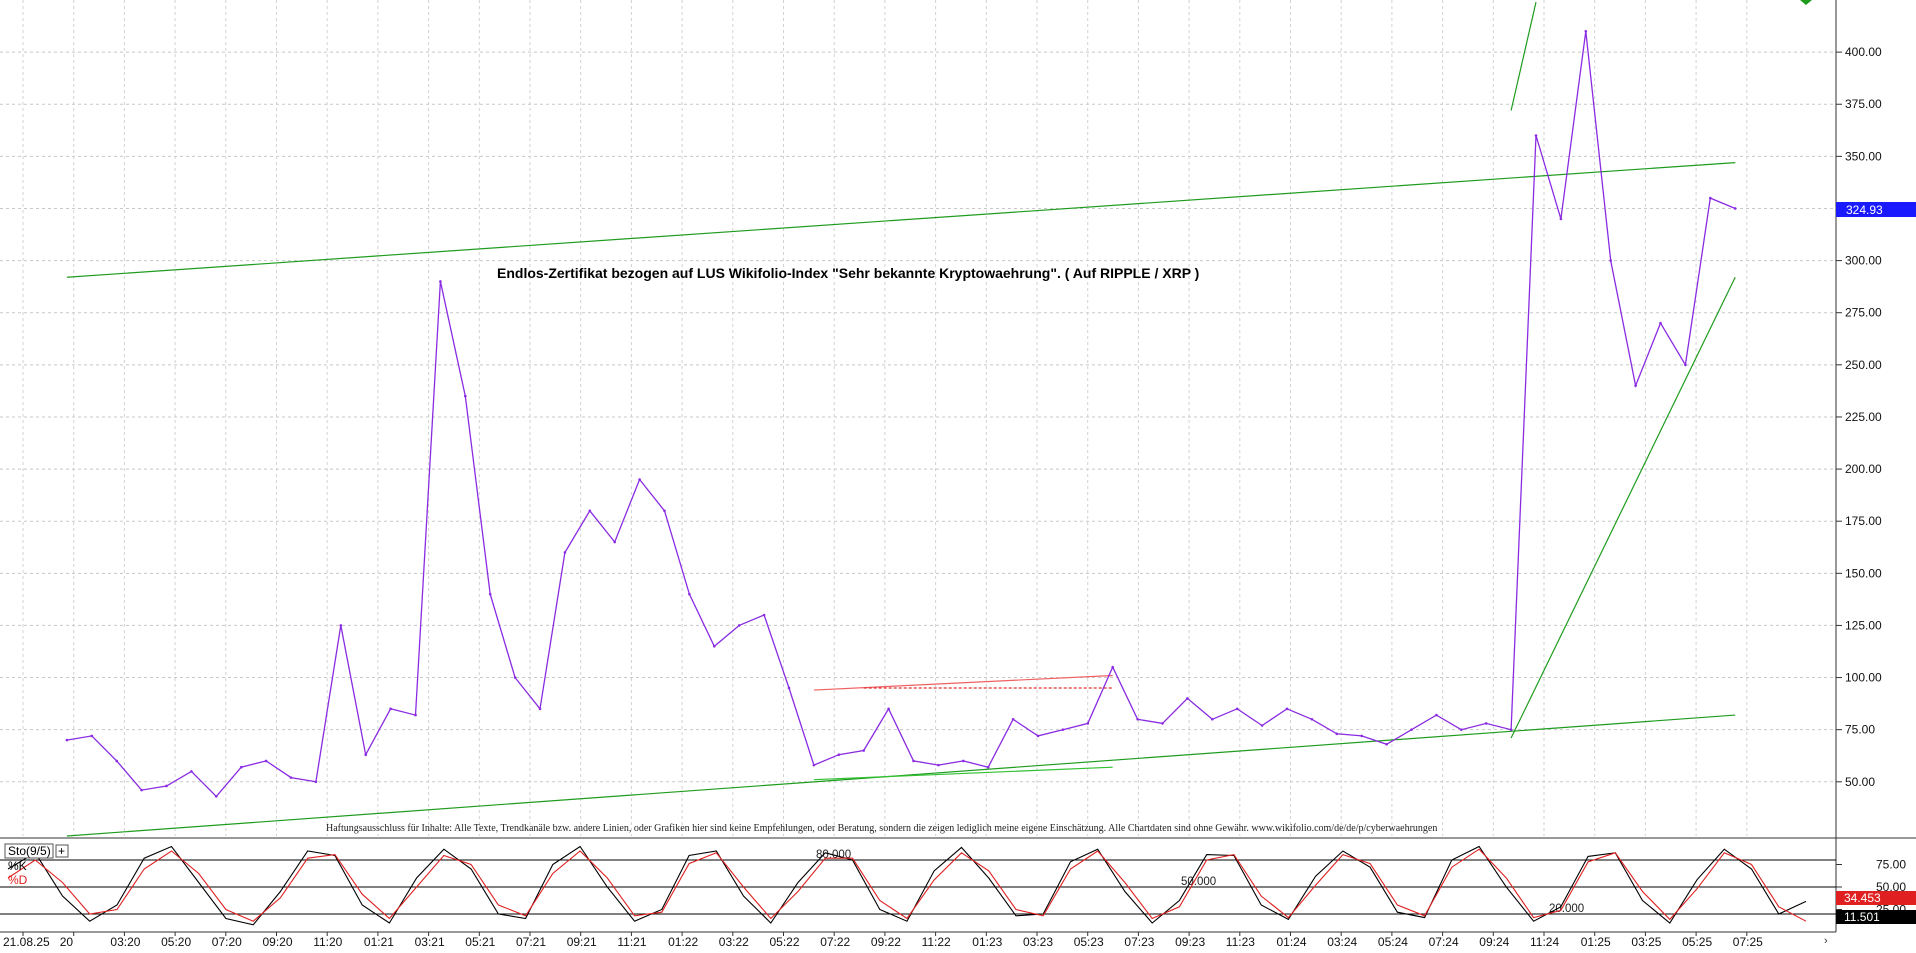  What do you see at coordinates (125, 941) in the screenshot?
I see `x-tick-label: 03:20` at bounding box center [125, 941].